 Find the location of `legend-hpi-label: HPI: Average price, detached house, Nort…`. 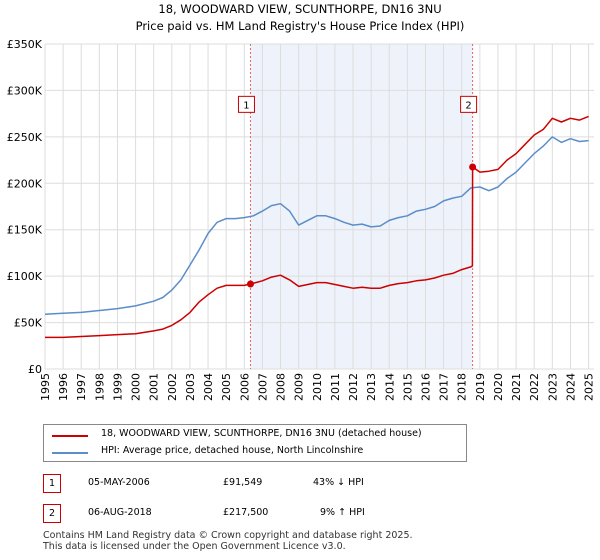

legend-hpi-label: HPI: Average price, detached house, Nort… is located at coordinates (232, 450).